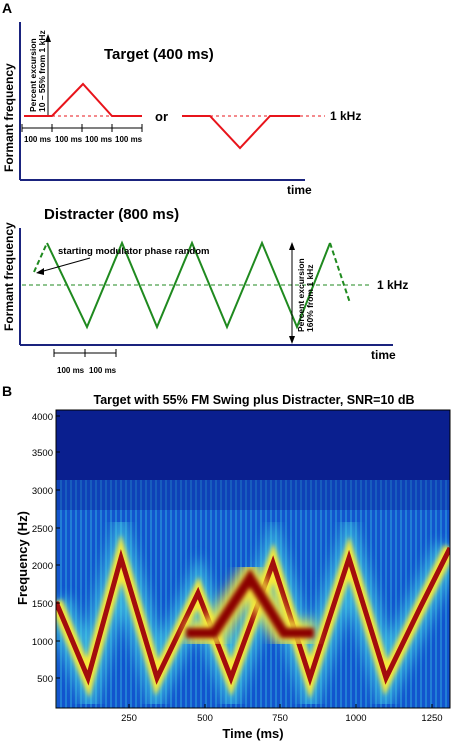  Describe the element at coordinates (159, 54) in the screenshot. I see `target-title: Target (400 ms)` at that location.